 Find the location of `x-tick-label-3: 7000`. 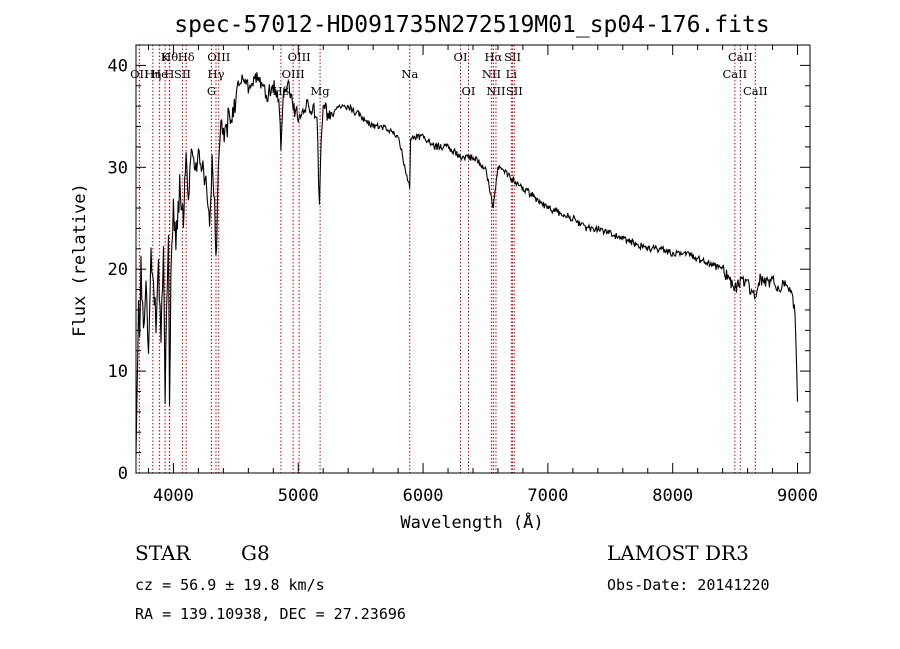

x-tick-label-3: 7000 is located at coordinates (547, 496).